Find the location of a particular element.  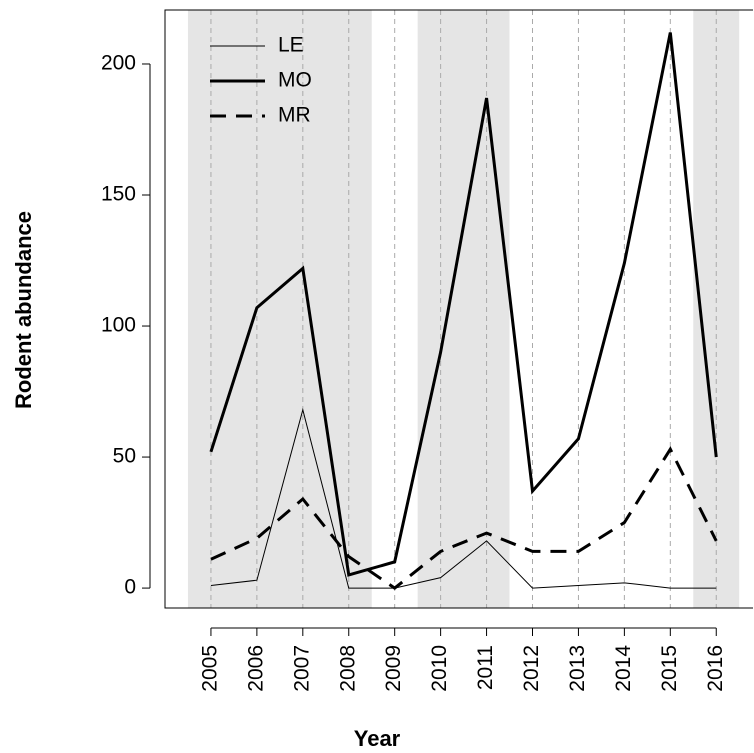

y-axis-label: Rodent abundance is located at coordinates (23, 310).